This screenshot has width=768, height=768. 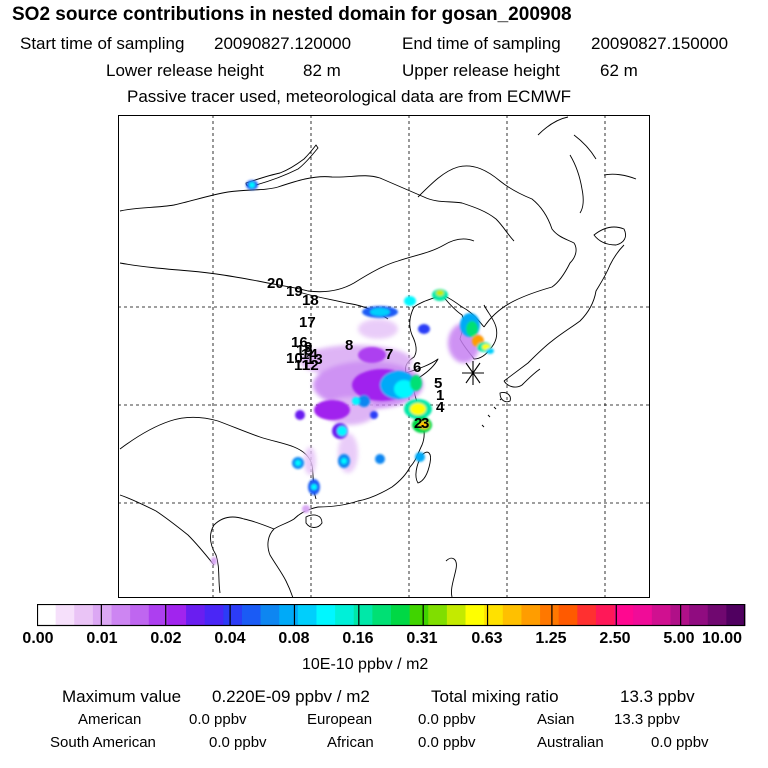 What do you see at coordinates (481, 43) in the screenshot?
I see `end-time-label: End time of sampling` at bounding box center [481, 43].